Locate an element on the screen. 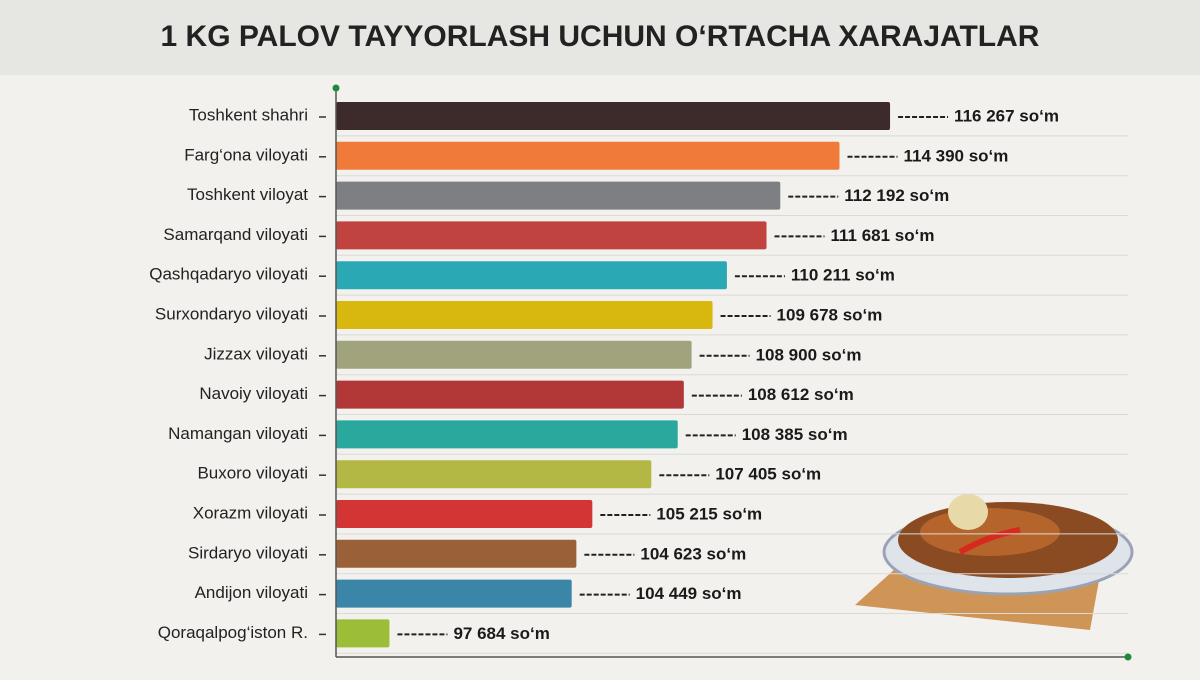 The image size is (1200, 680). category-label: Namangan viloyati is located at coordinates (238, 433).